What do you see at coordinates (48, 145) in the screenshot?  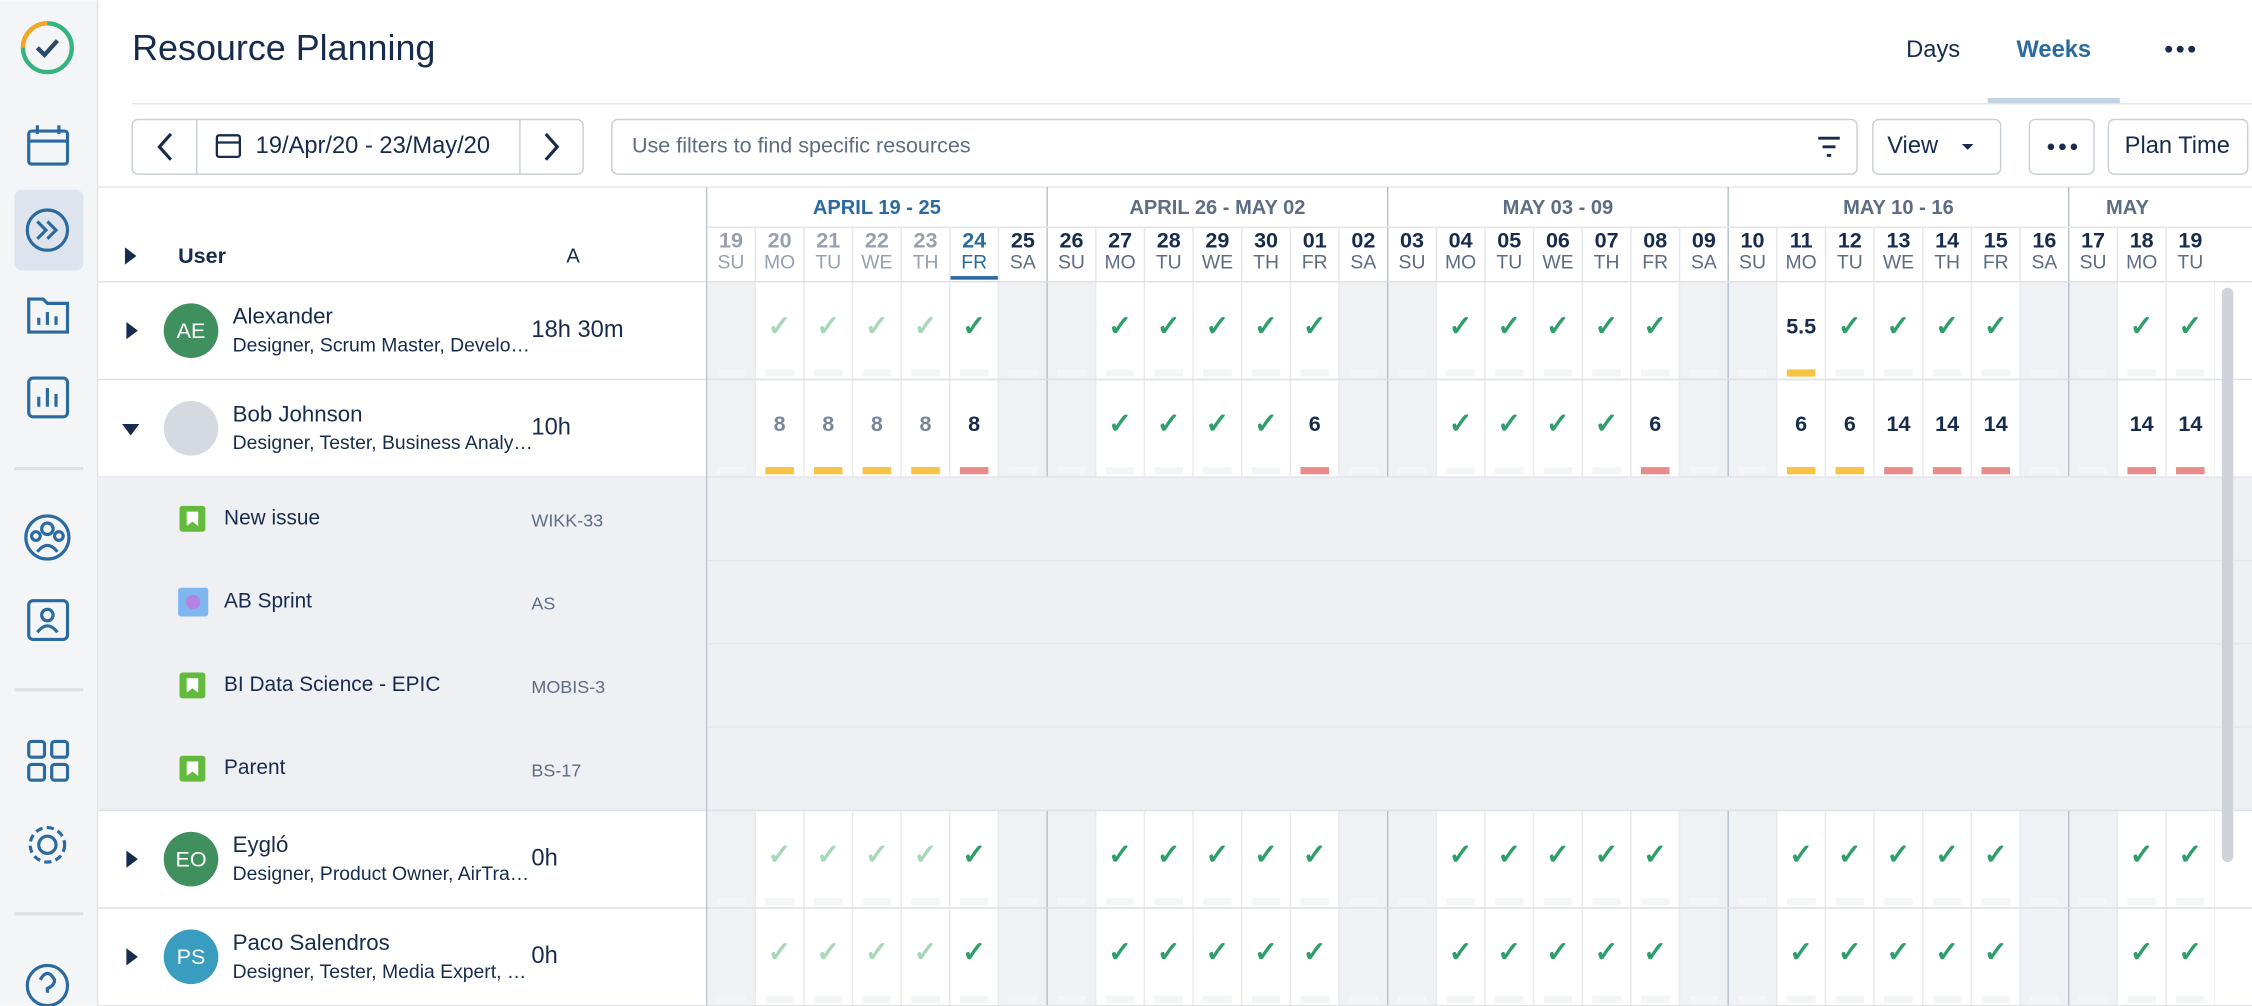 I see `calendar-icon` at bounding box center [48, 145].